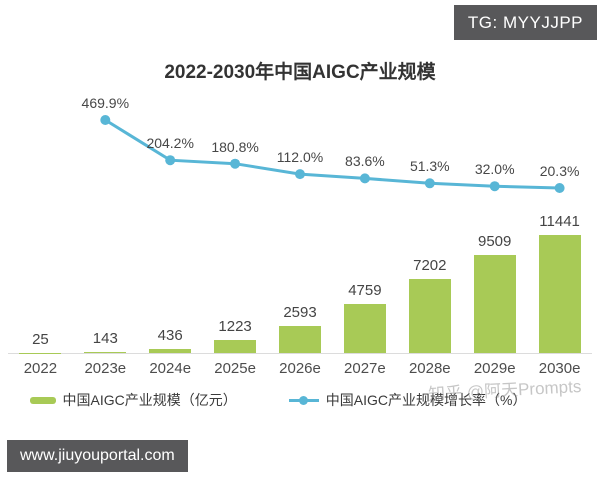  I want to click on legend-bar-label: 中国AIGC产业规模（亿元）, so click(149, 400).